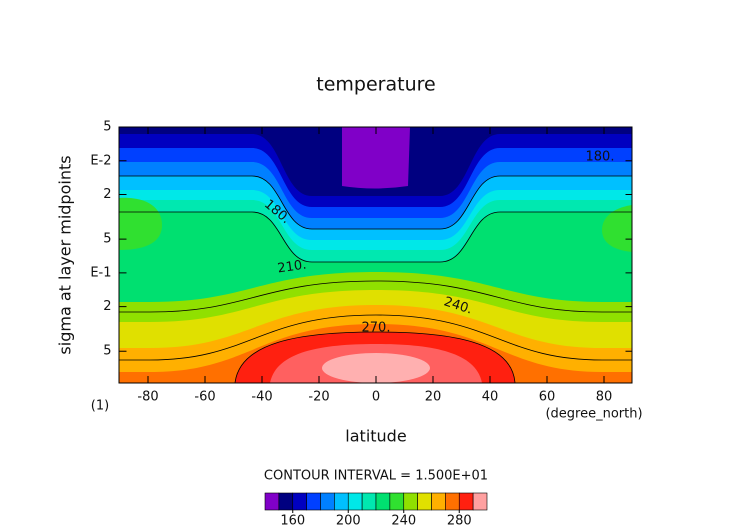 This screenshot has width=752, height=532. What do you see at coordinates (292, 267) in the screenshot?
I see `contour-label: 210.` at bounding box center [292, 267].